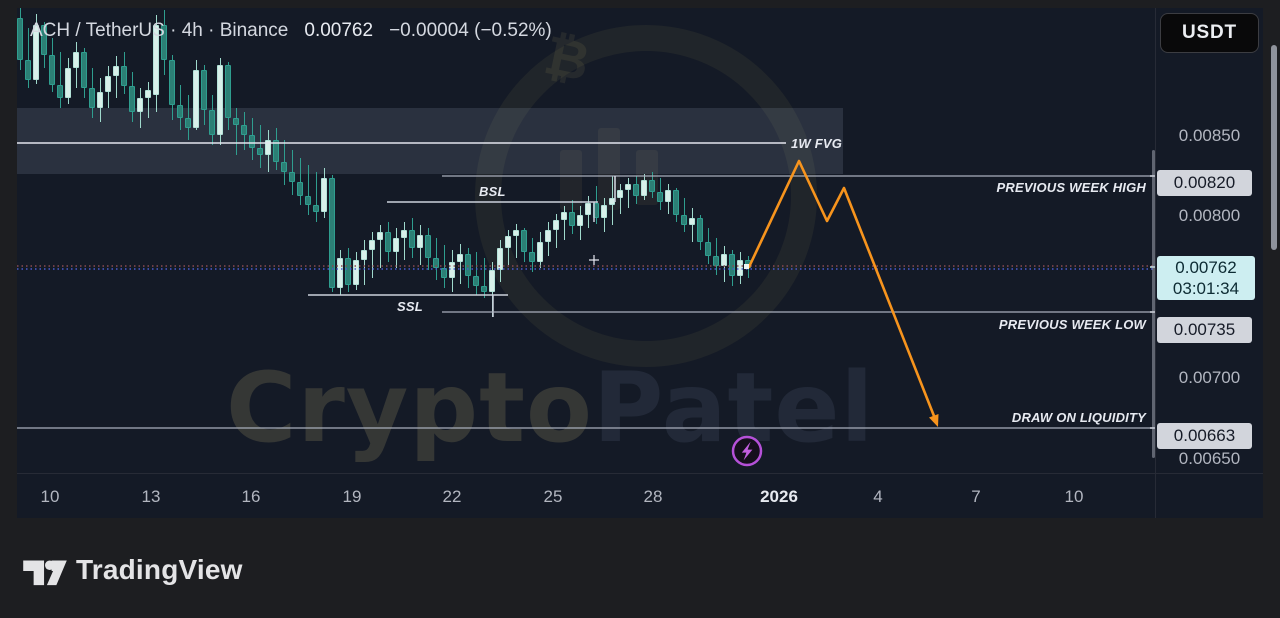  What do you see at coordinates (817, 143) in the screenshot?
I see `fvg-label: 1W FVG` at bounding box center [817, 143].